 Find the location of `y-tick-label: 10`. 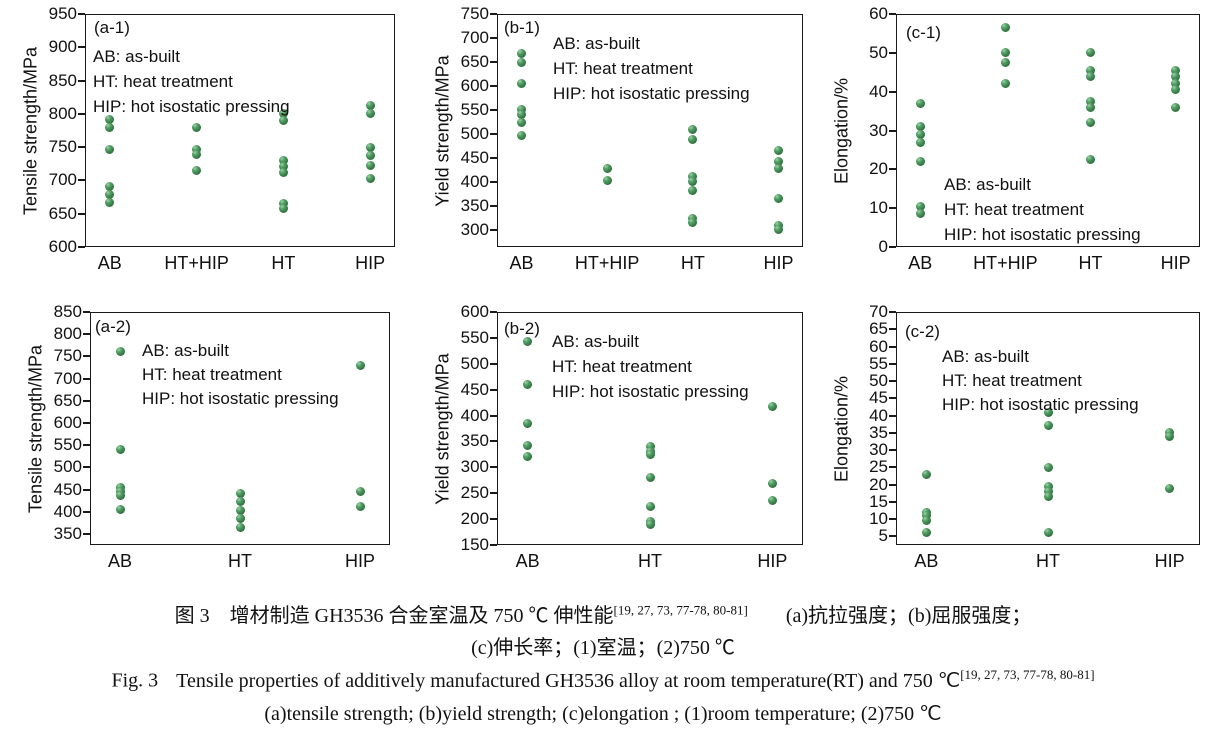

y-tick-label: 10 is located at coordinates (878, 208).